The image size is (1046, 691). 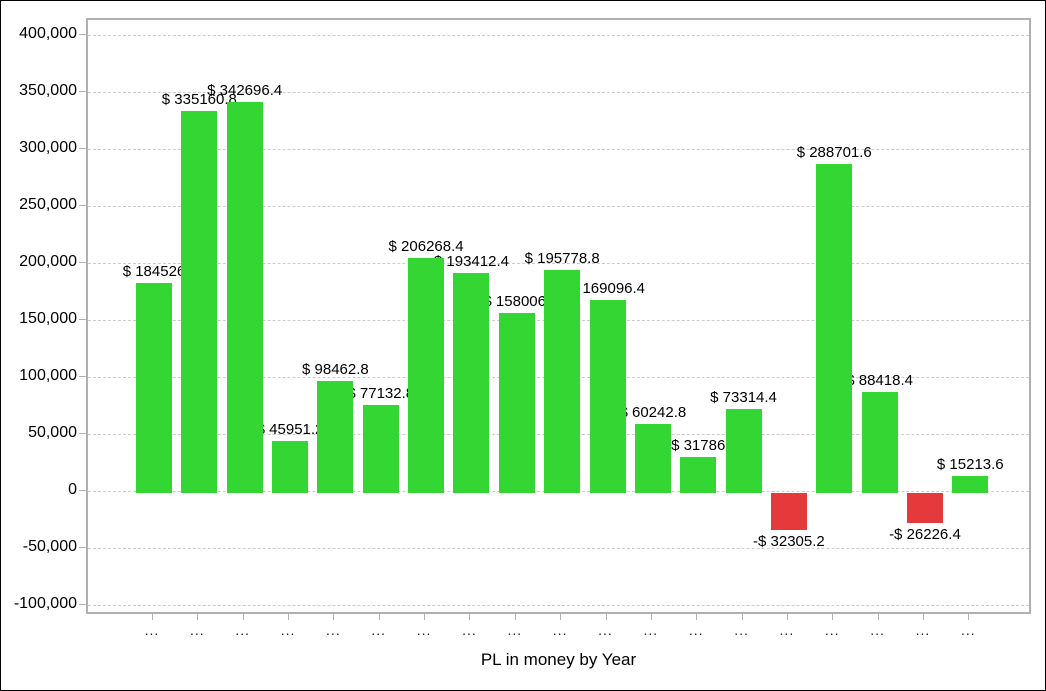 What do you see at coordinates (290, 429) in the screenshot?
I see `bar-value-label: $ 45951.2` at bounding box center [290, 429].